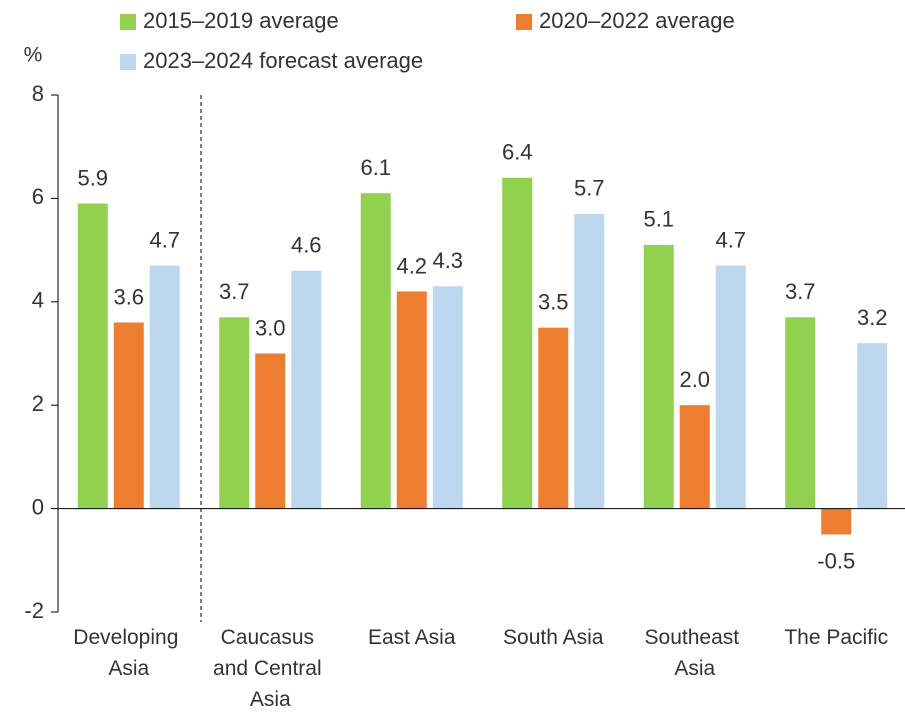 Image resolution: width=905 pixels, height=713 pixels. I want to click on data-label: 6.4, so click(517, 152).